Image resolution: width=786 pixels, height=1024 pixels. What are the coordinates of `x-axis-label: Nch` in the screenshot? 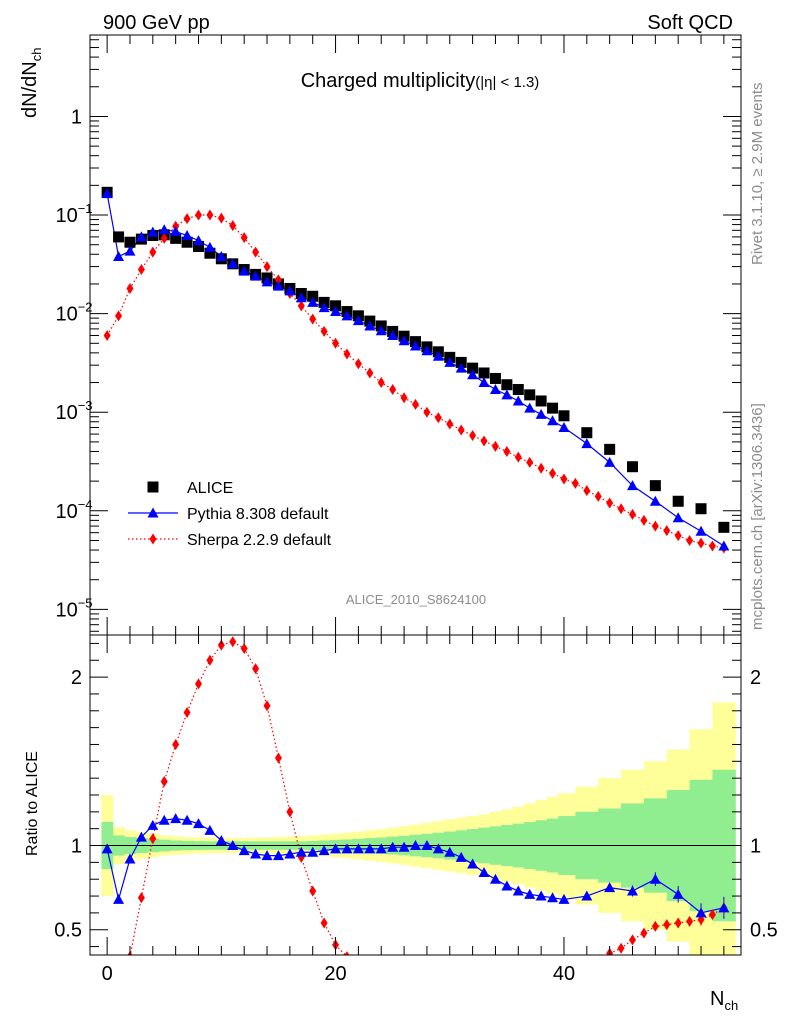 It's located at (724, 1000).